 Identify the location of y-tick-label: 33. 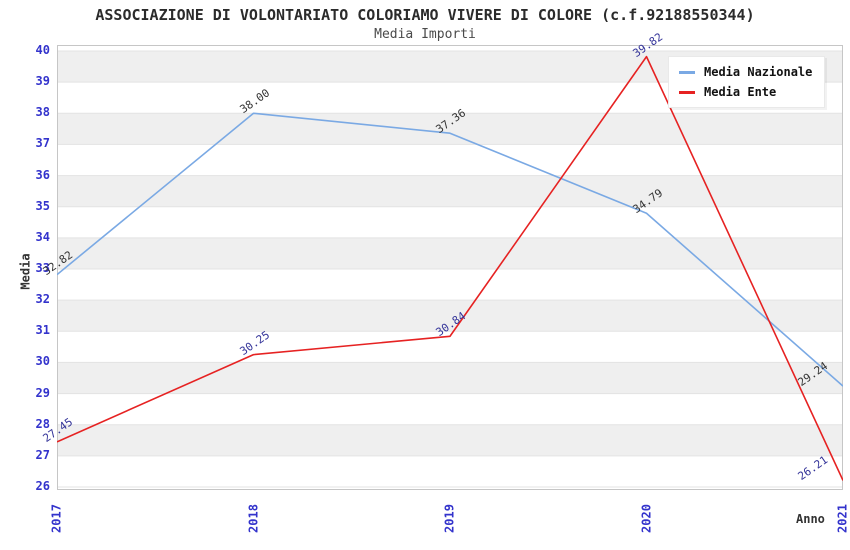
(42, 268).